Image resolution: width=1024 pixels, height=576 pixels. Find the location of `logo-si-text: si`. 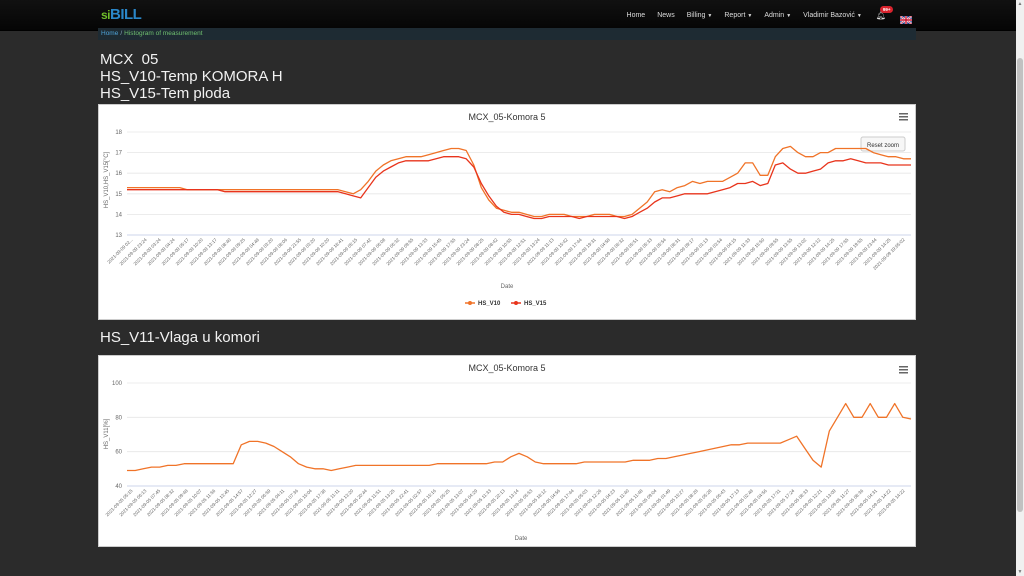

logo-si-text: si is located at coordinates (106, 15).